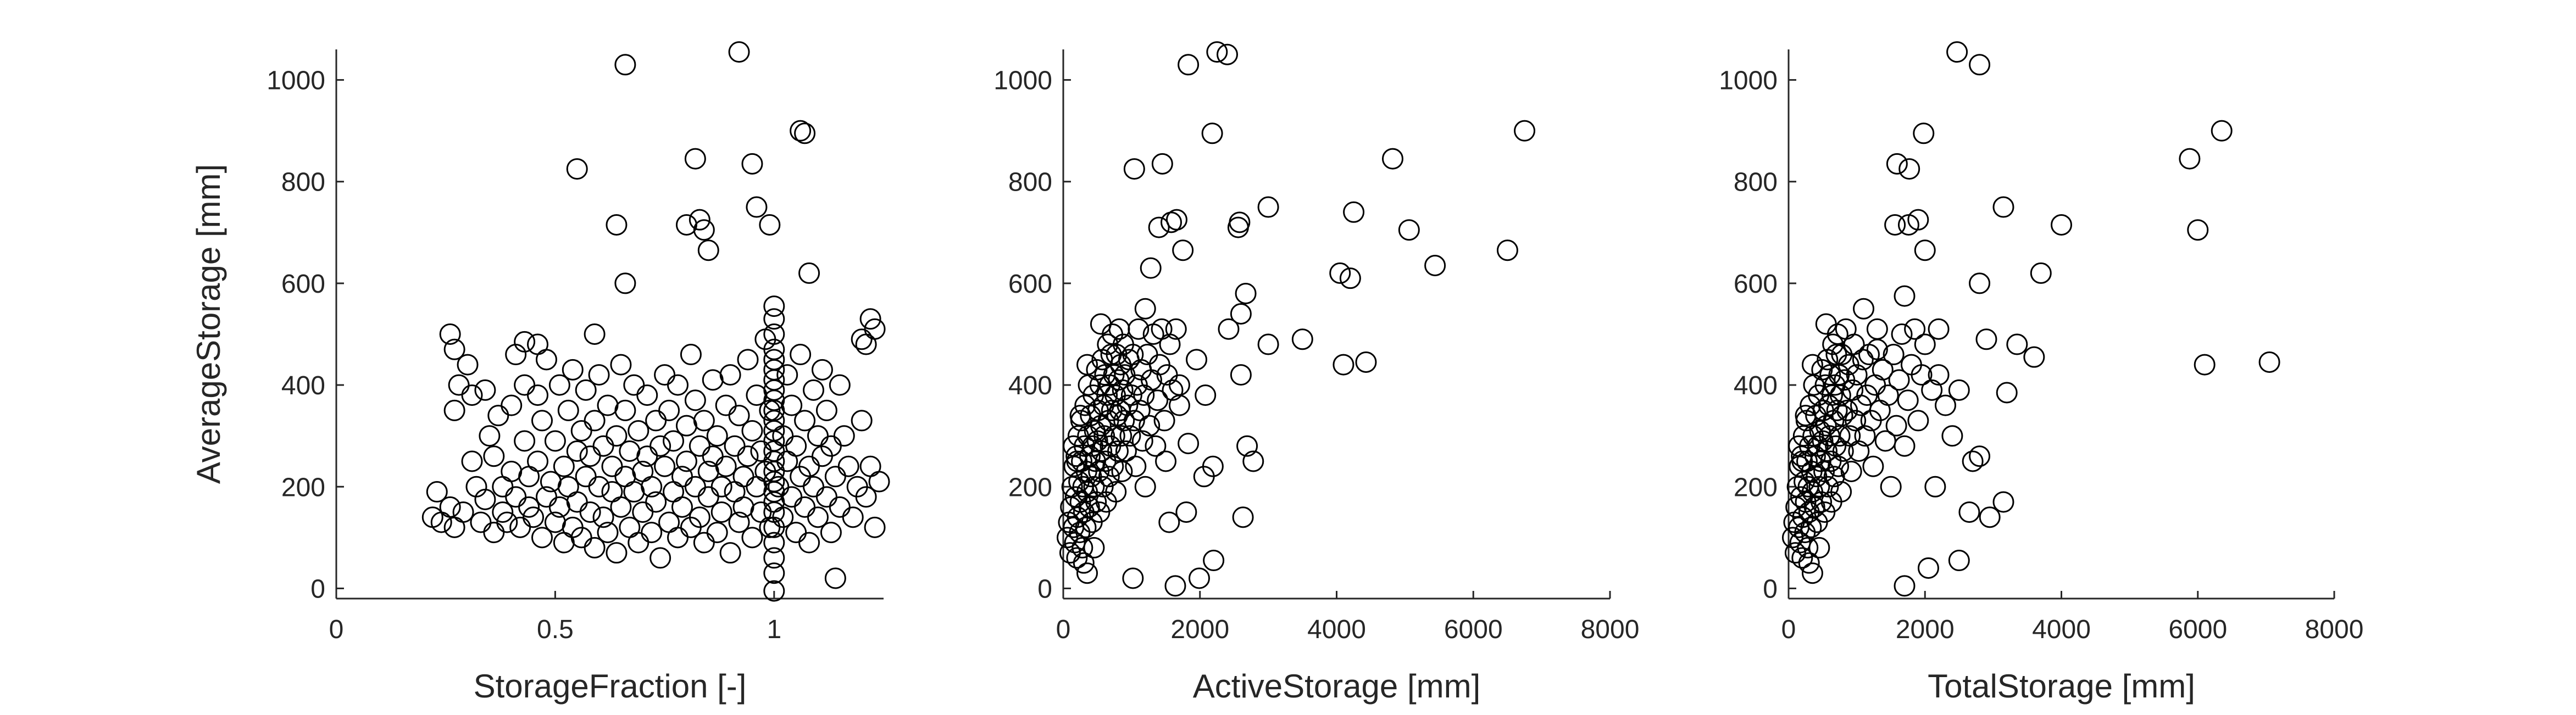 This screenshot has height=715, width=2576. I want to click on y-axis-label: AverageStorage [mm], so click(208, 324).